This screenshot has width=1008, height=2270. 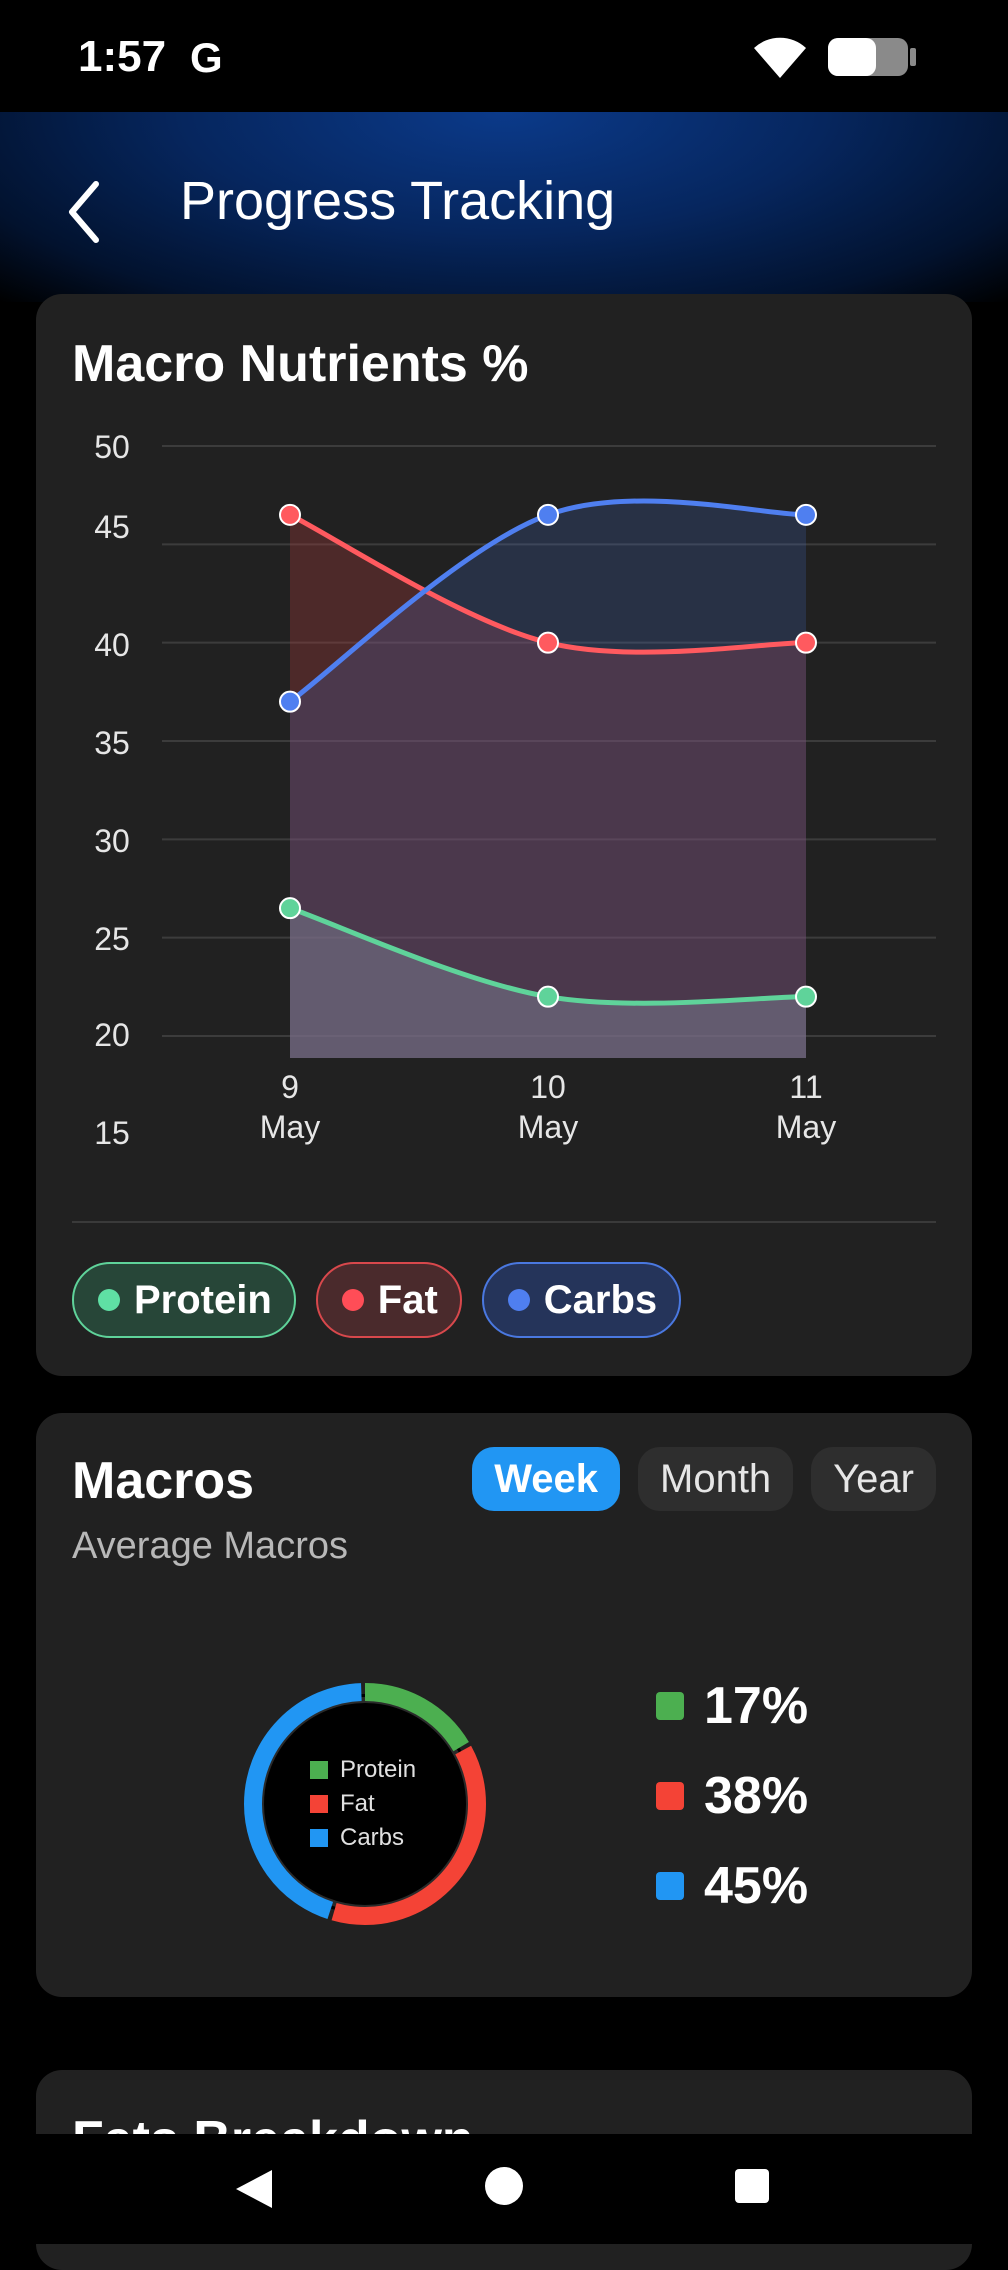 I want to click on x-tick-label: 9, so click(x=290, y=1087).